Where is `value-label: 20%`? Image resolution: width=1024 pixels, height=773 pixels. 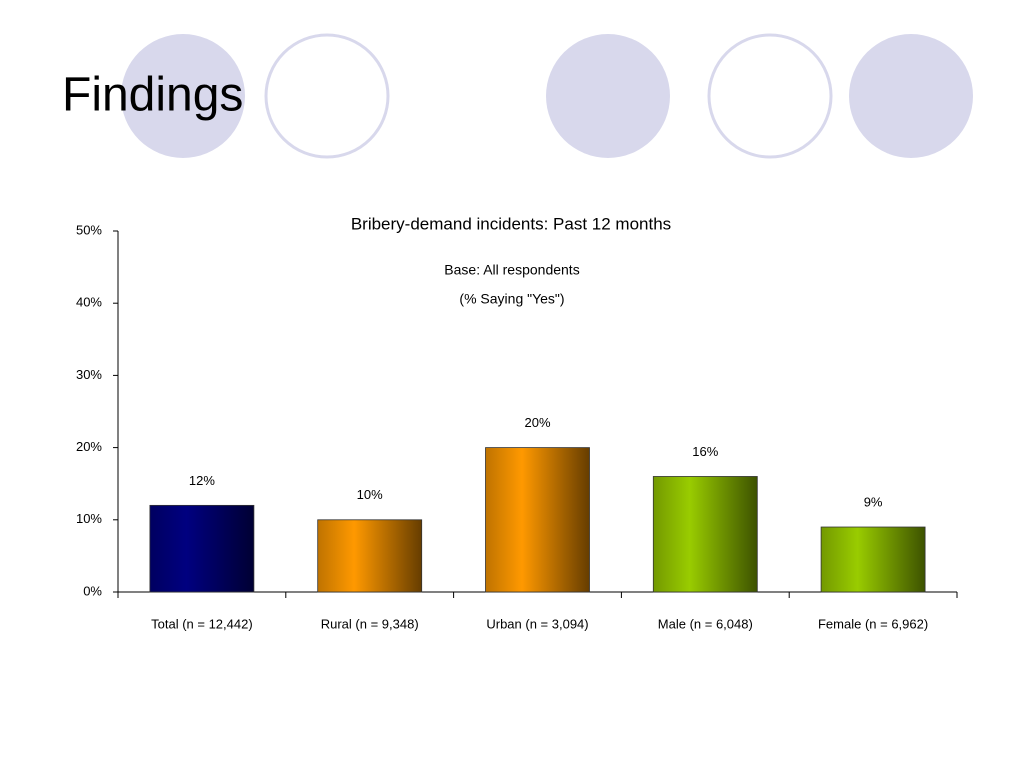 value-label: 20% is located at coordinates (537, 422).